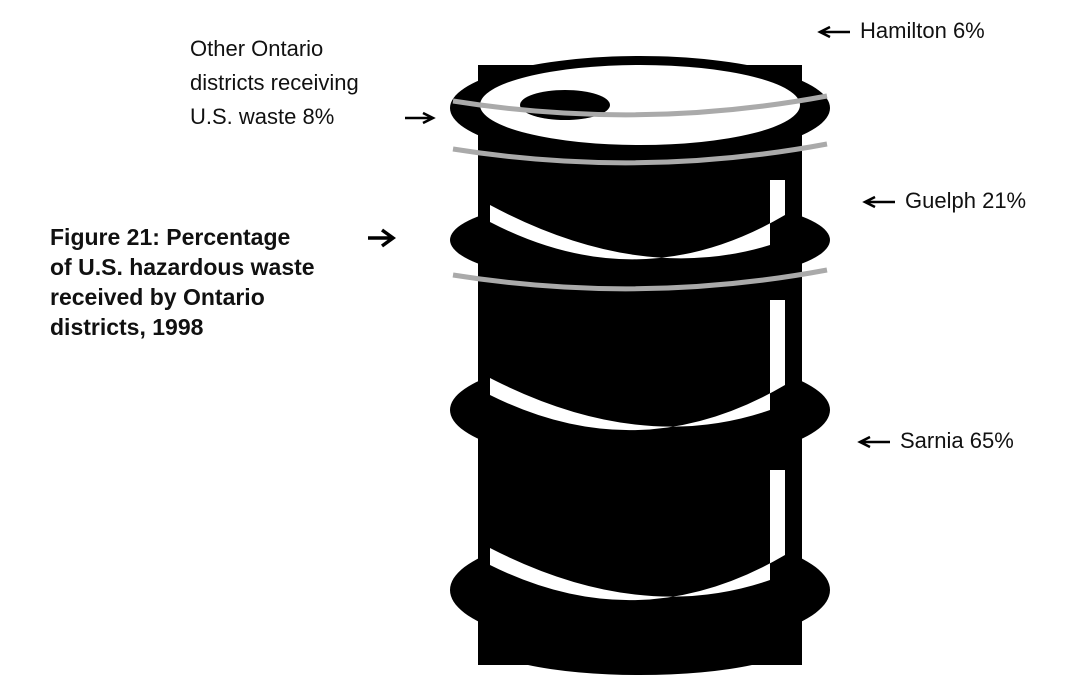 This screenshot has height=677, width=1066. Describe the element at coordinates (243, 116) in the screenshot. I see `category-text: U.S. waste` at that location.